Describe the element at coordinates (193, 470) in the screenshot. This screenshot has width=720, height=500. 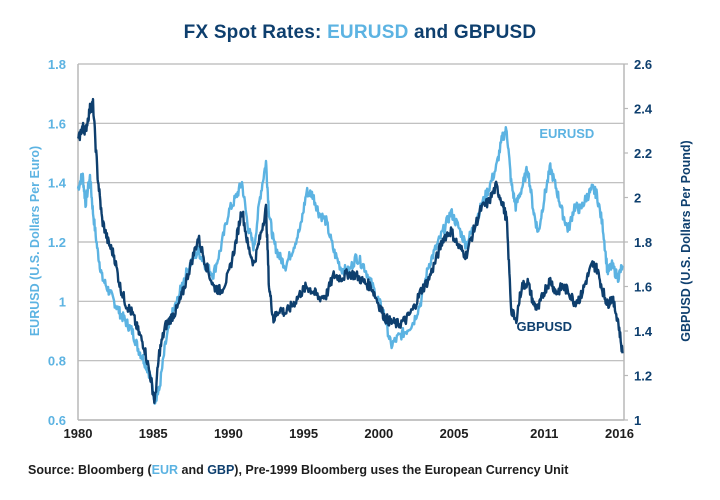
I see `source-and: and` at that location.